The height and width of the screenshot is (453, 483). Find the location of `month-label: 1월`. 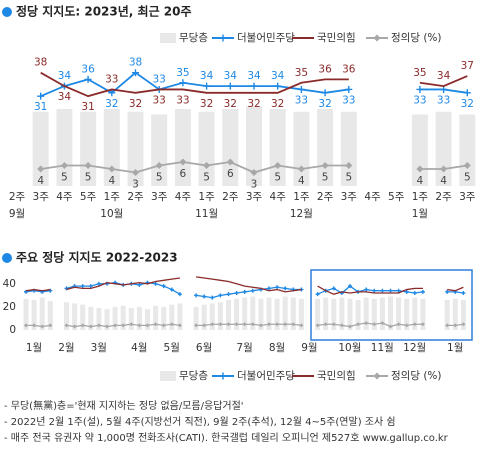

month-label: 1월 is located at coordinates (455, 348).